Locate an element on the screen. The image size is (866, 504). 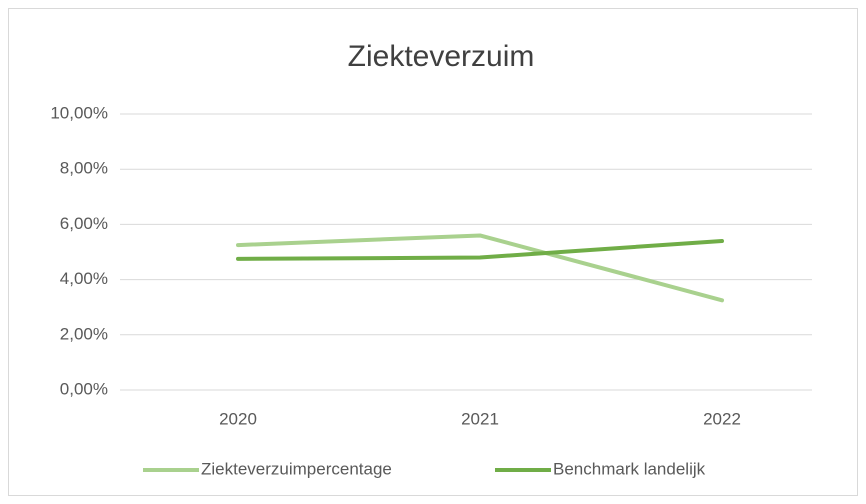
legend-label: Benchmark landelijk is located at coordinates (629, 468).